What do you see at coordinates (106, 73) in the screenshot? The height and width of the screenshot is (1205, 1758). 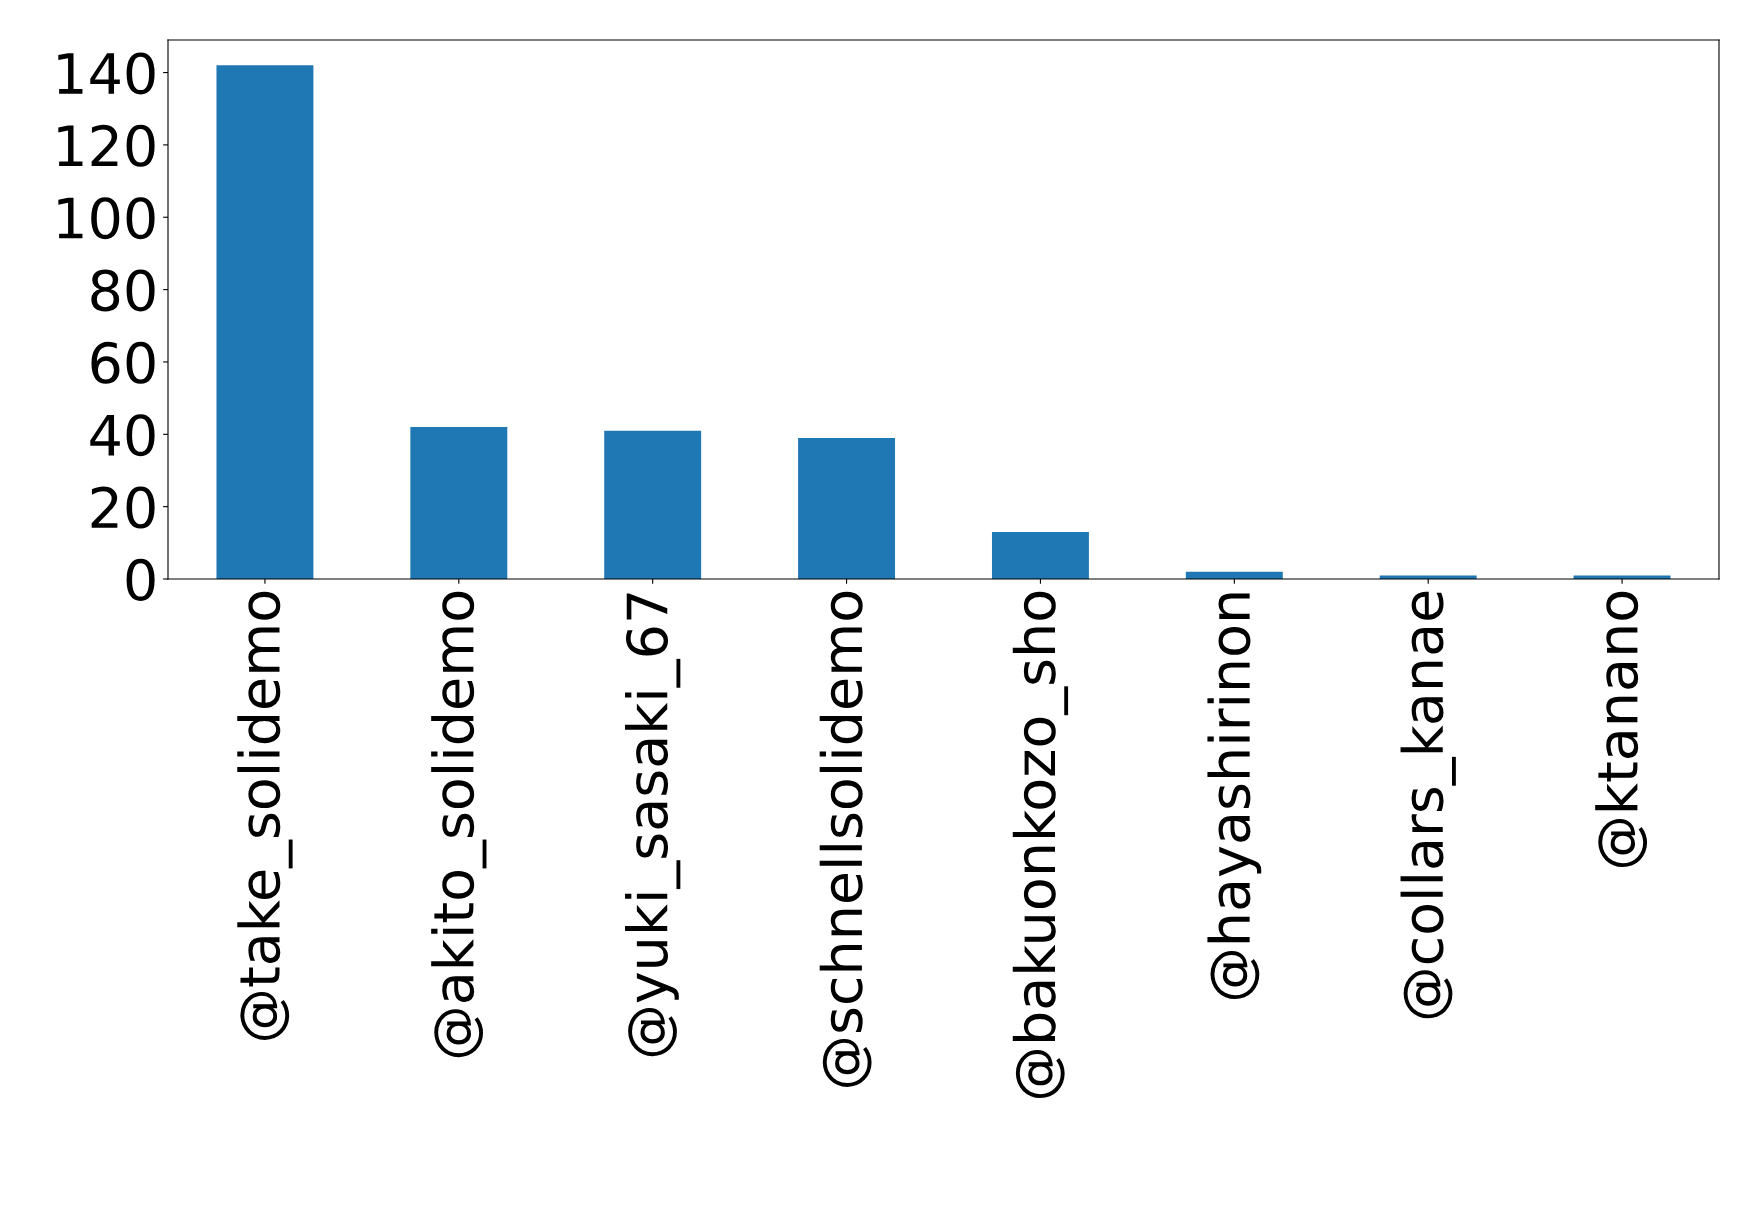 I see `y-tick-label: 140` at bounding box center [106, 73].